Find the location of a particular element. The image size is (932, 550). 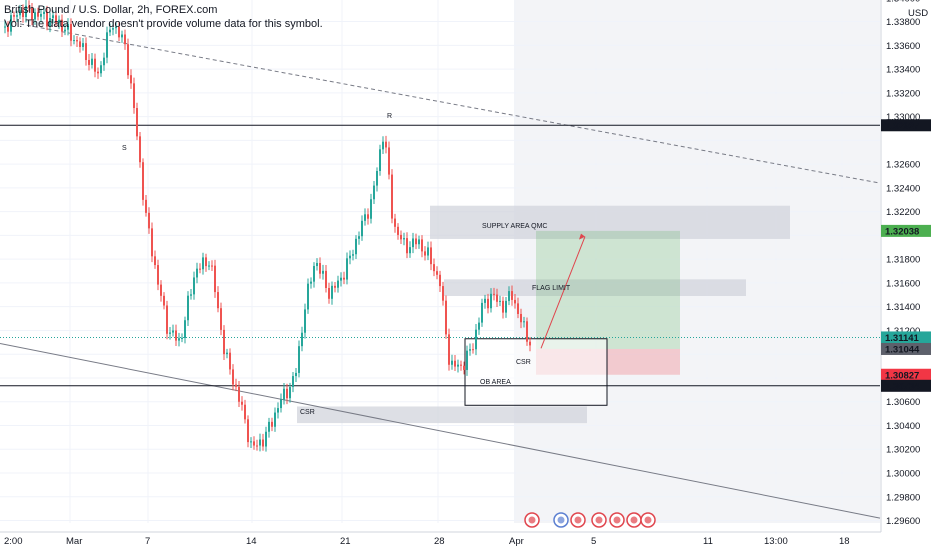

y-tick-label: 1.33400 is located at coordinates (903, 70).